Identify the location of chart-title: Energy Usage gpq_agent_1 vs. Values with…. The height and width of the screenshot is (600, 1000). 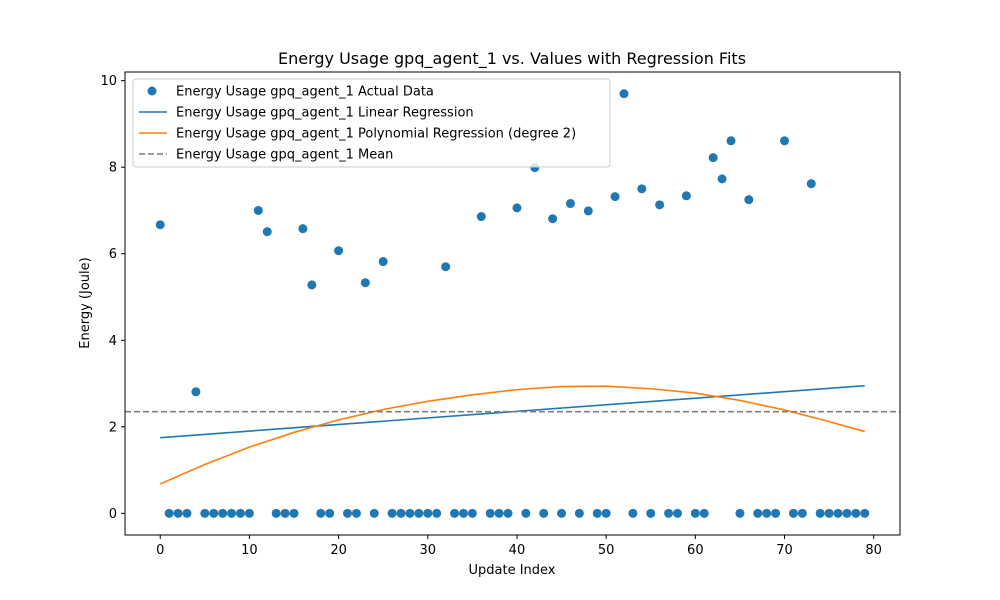
(512, 59).